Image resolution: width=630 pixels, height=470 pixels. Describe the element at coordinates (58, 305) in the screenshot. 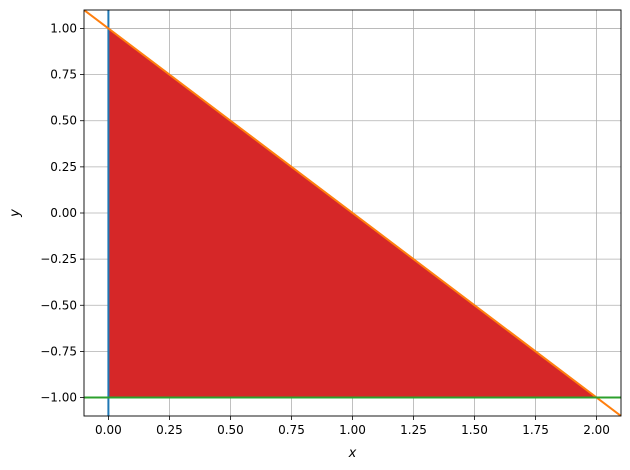

I see `y-tick-label-6: −0.50` at that location.